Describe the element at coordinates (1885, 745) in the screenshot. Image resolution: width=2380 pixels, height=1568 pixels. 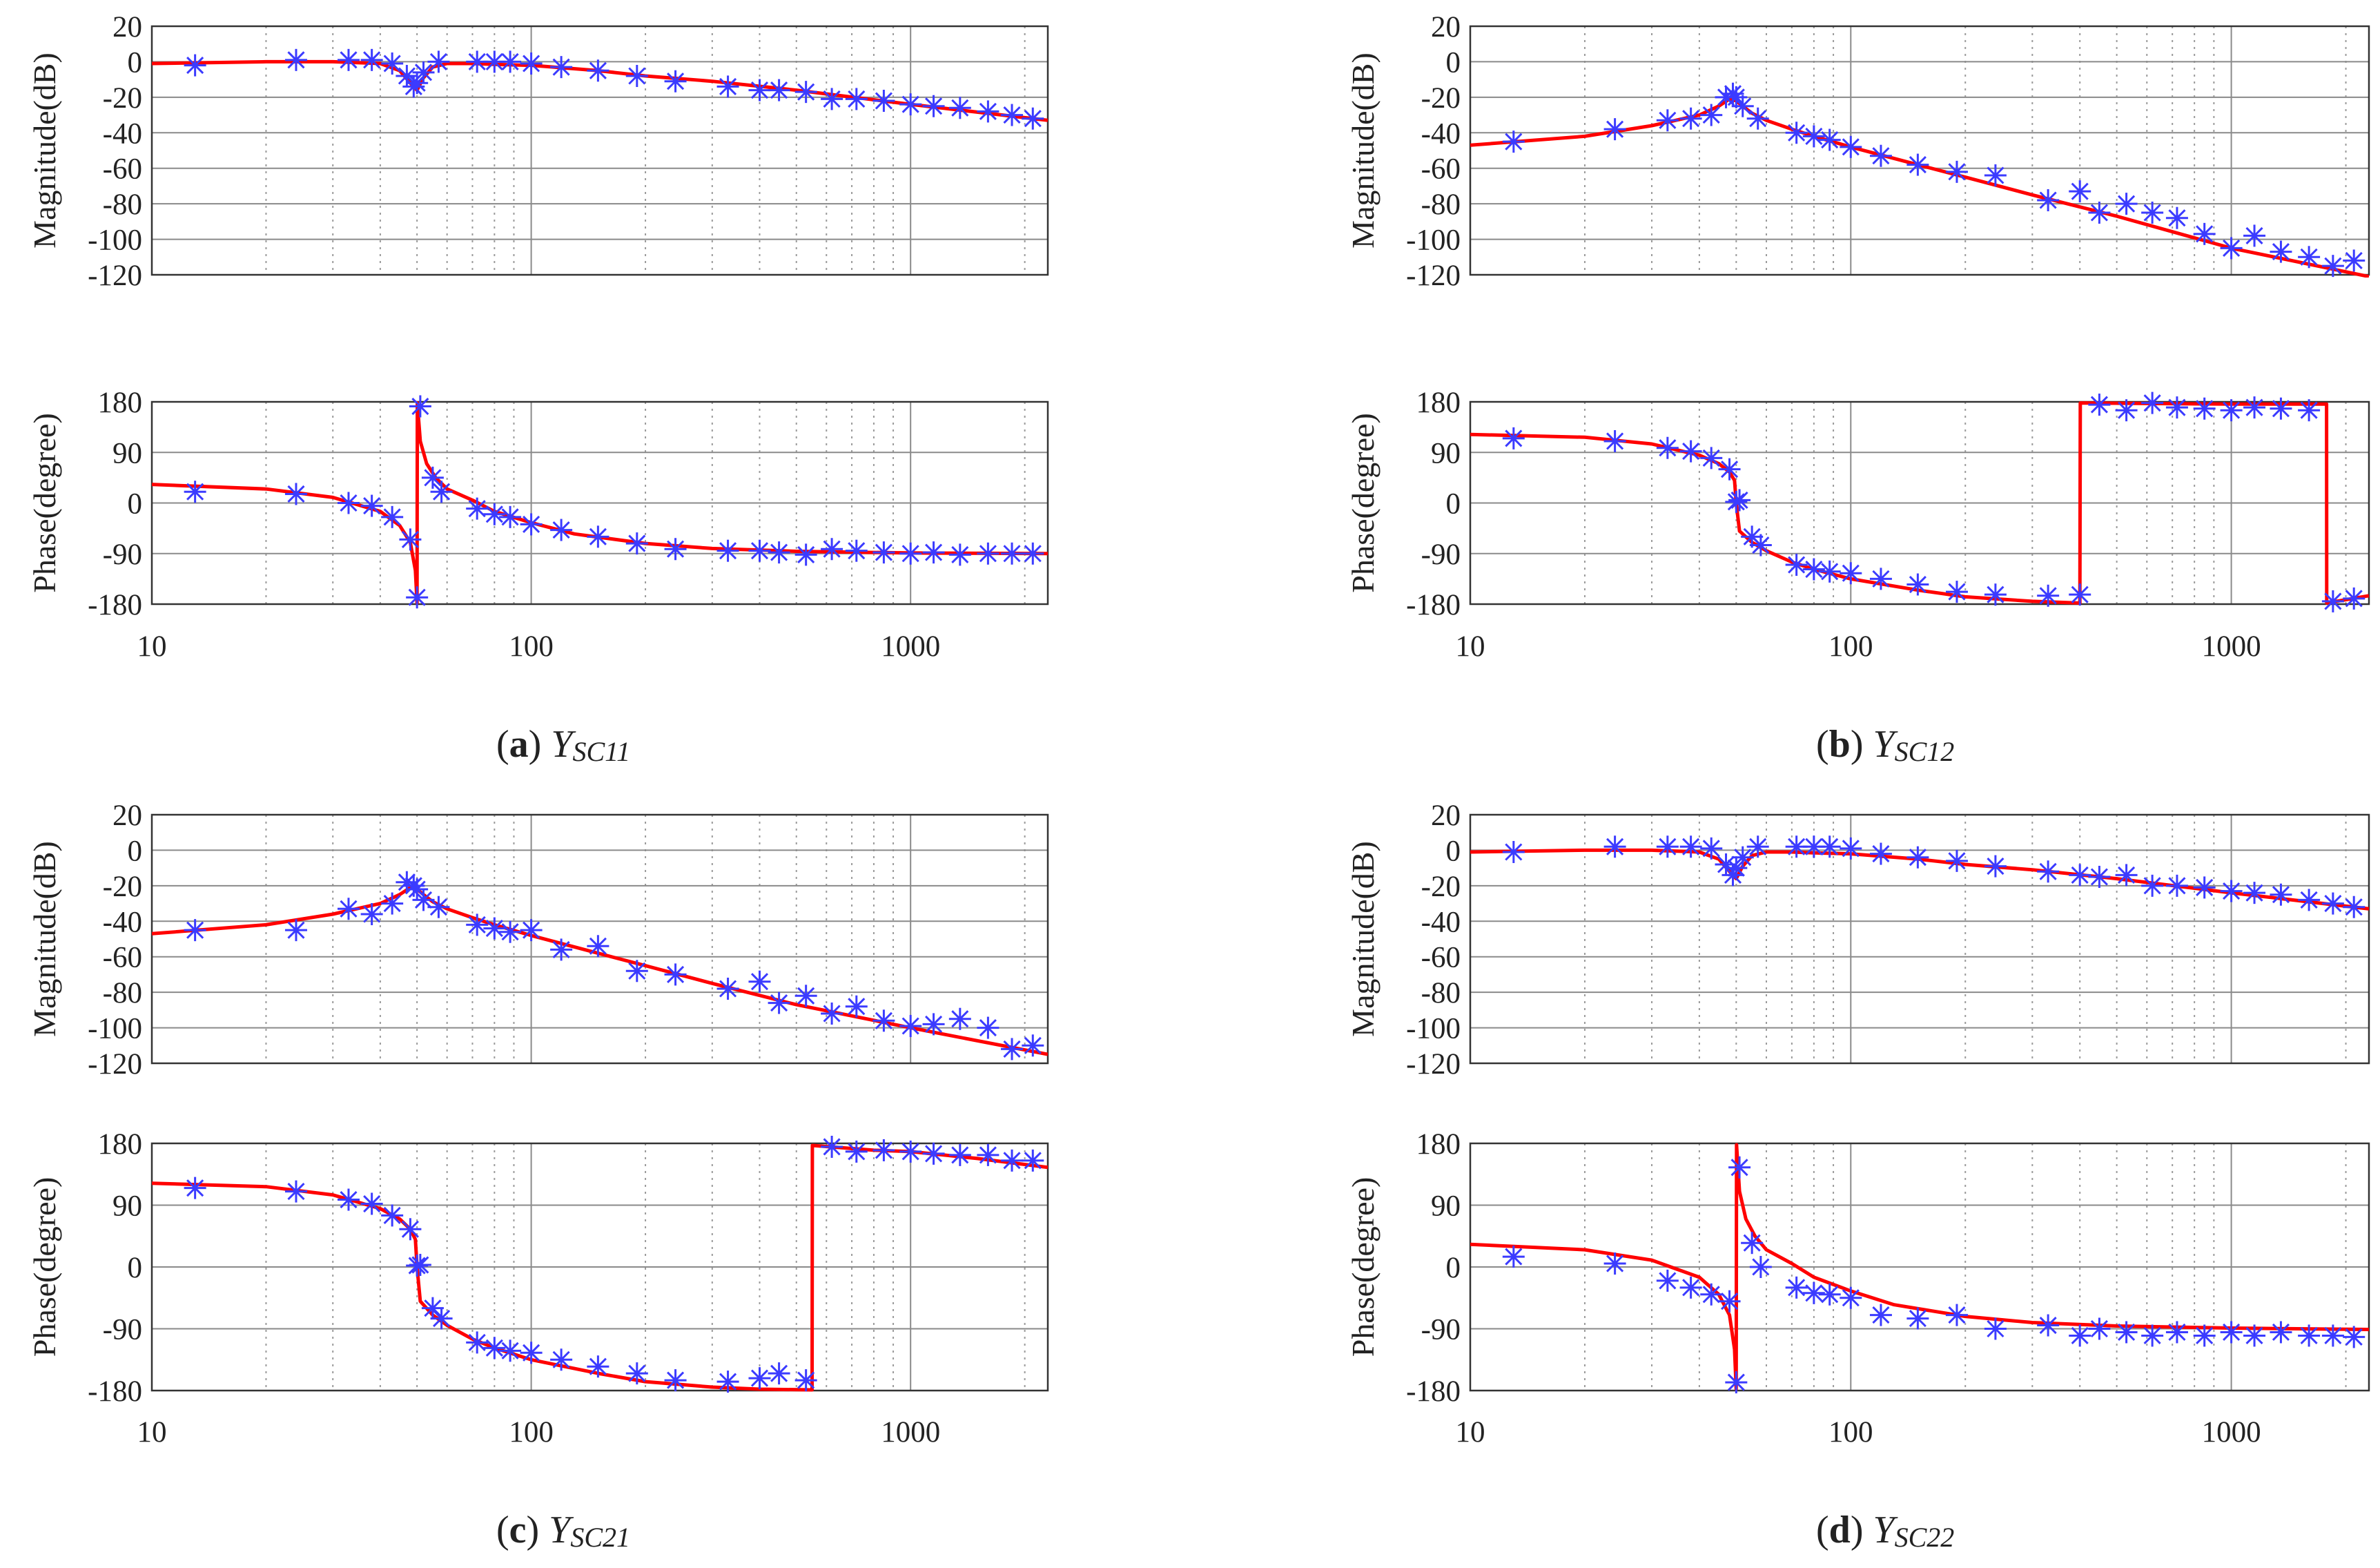
I see `panel-caption: (b) YSC12` at that location.